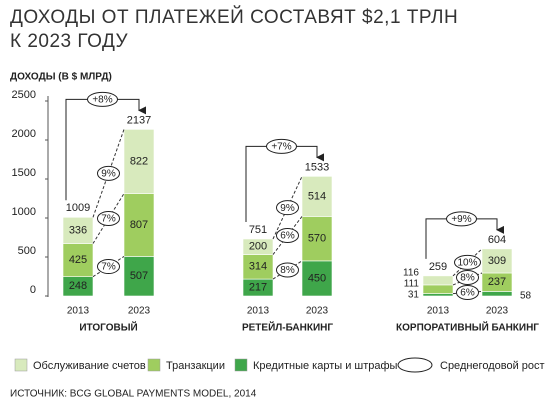 The width and height of the screenshot is (550, 407). I want to click on value-label: 450, so click(317, 278).